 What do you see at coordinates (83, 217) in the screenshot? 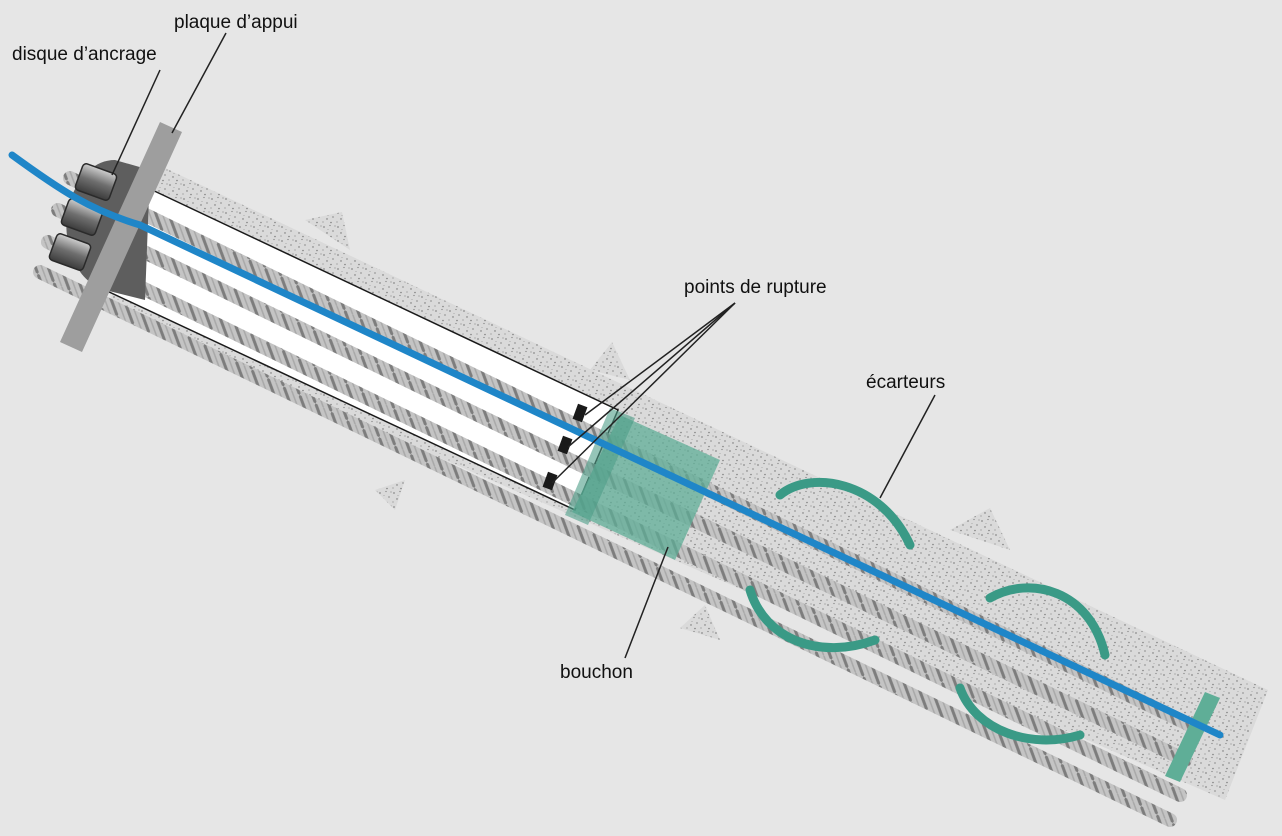
I see `anchor-nuts` at bounding box center [83, 217].